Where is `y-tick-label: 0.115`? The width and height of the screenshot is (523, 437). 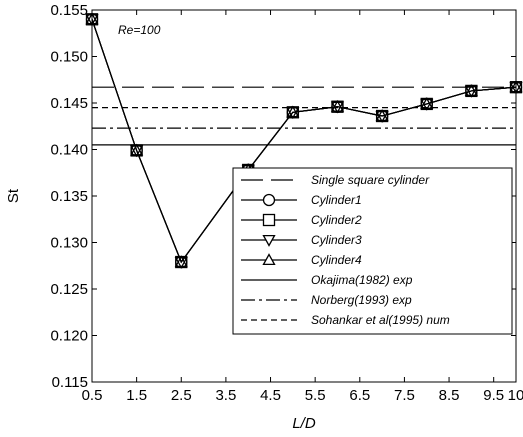 y-tick-label: 0.115 is located at coordinates (70, 382).